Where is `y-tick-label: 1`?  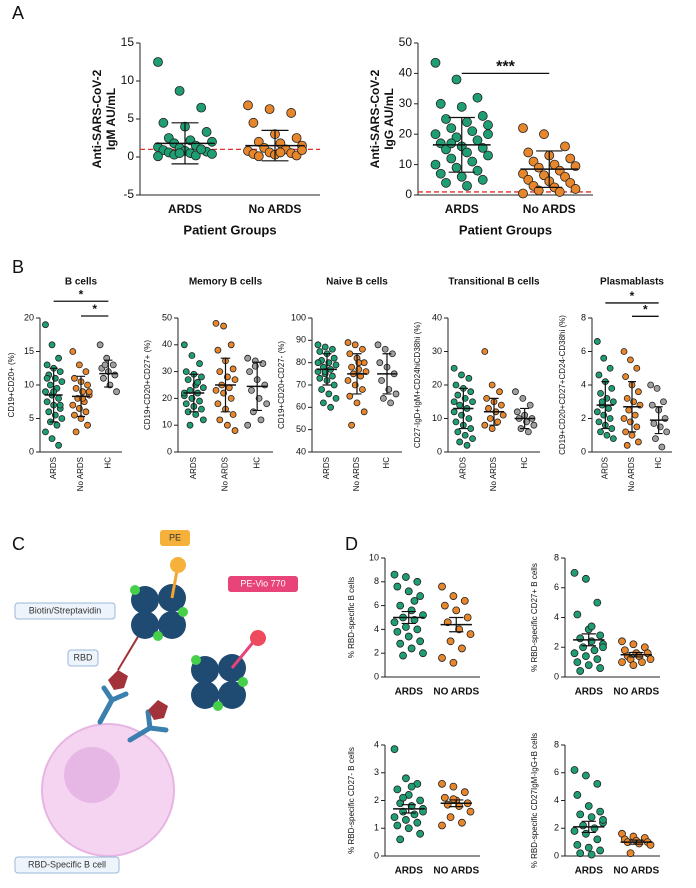 y-tick-label: 1 is located at coordinates (376, 828).